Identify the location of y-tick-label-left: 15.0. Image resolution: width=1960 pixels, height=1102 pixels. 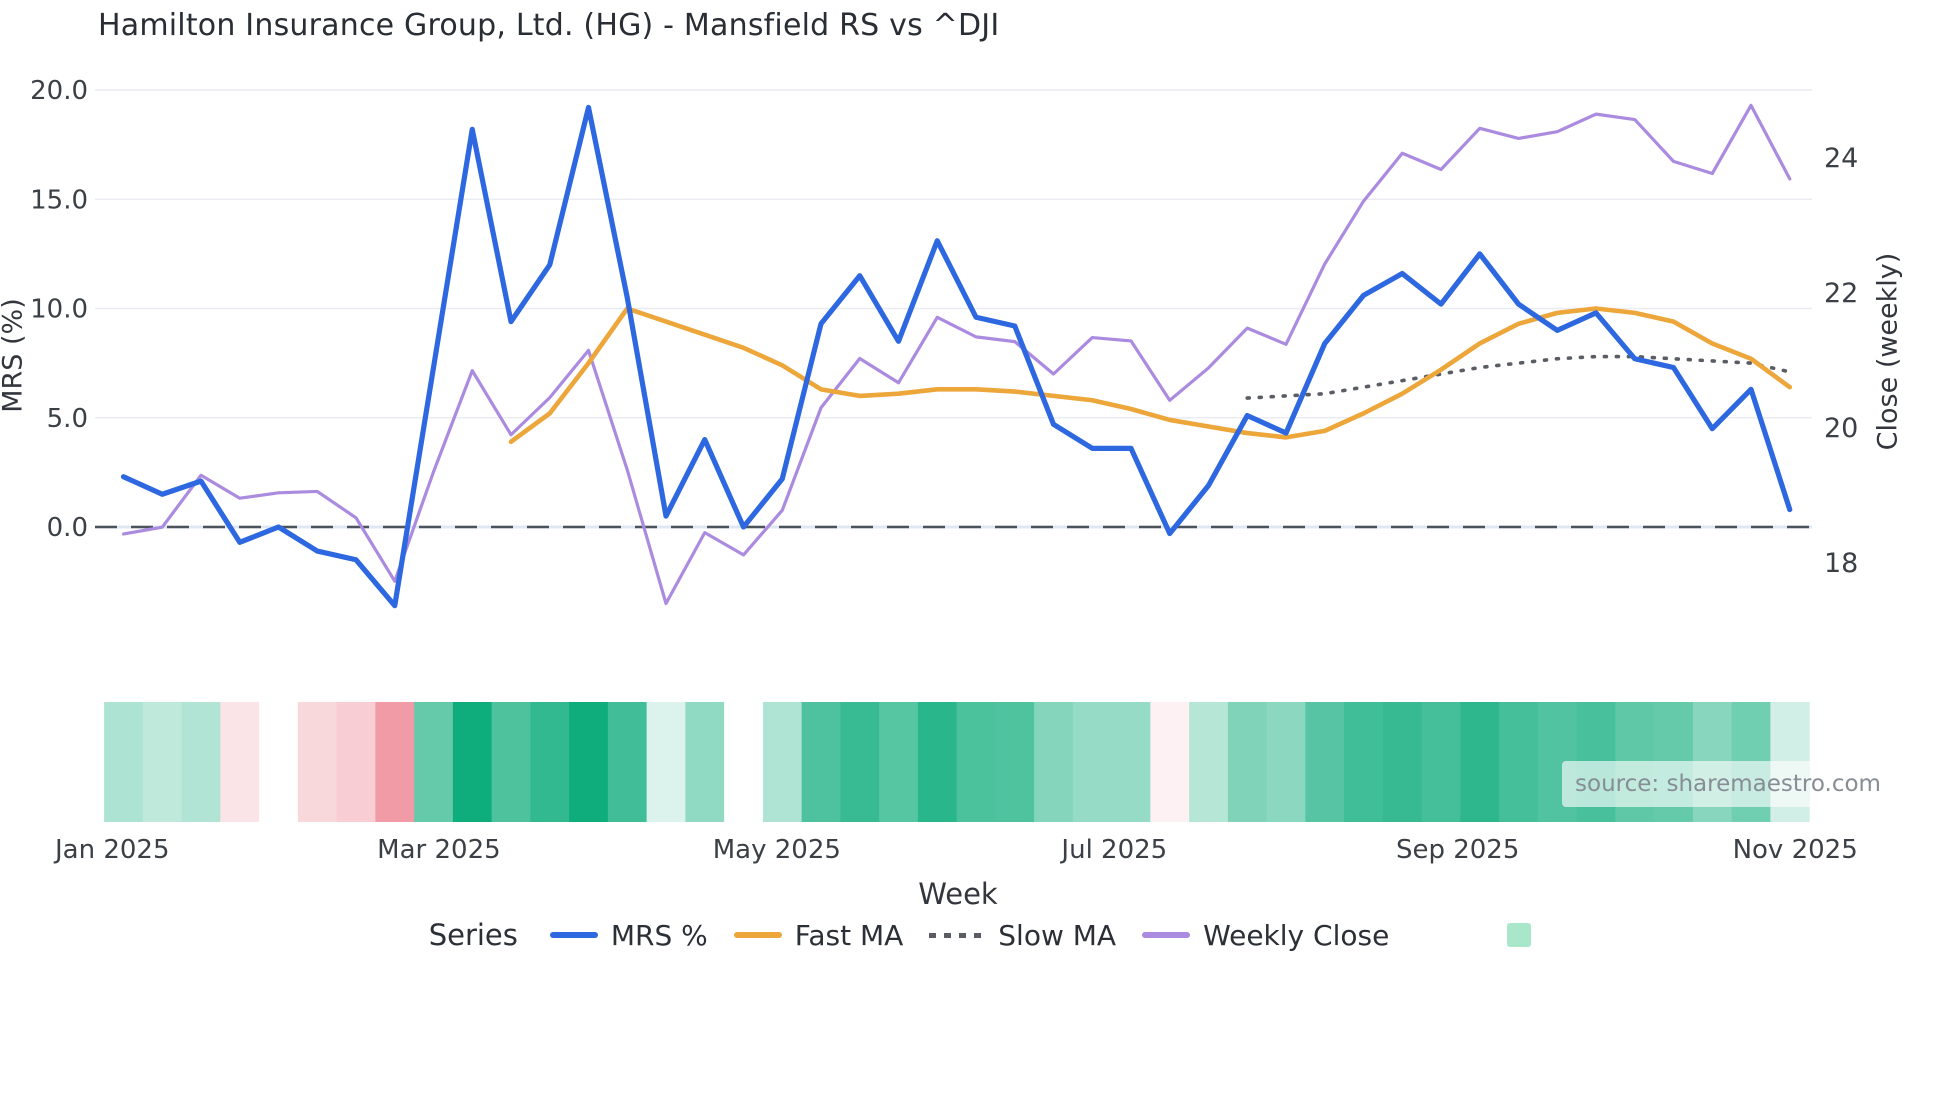
(59, 200).